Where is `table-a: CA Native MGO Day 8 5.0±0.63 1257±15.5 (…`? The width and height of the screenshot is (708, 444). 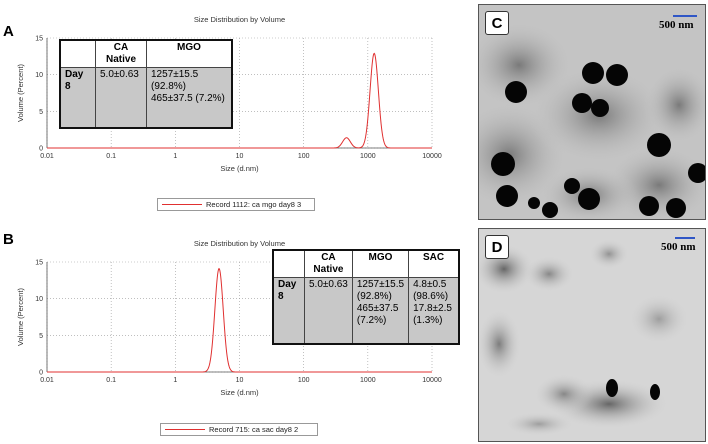
table-a: CA Native MGO Day 8 5.0±0.63 1257±15.5 (… is located at coordinates (146, 84).